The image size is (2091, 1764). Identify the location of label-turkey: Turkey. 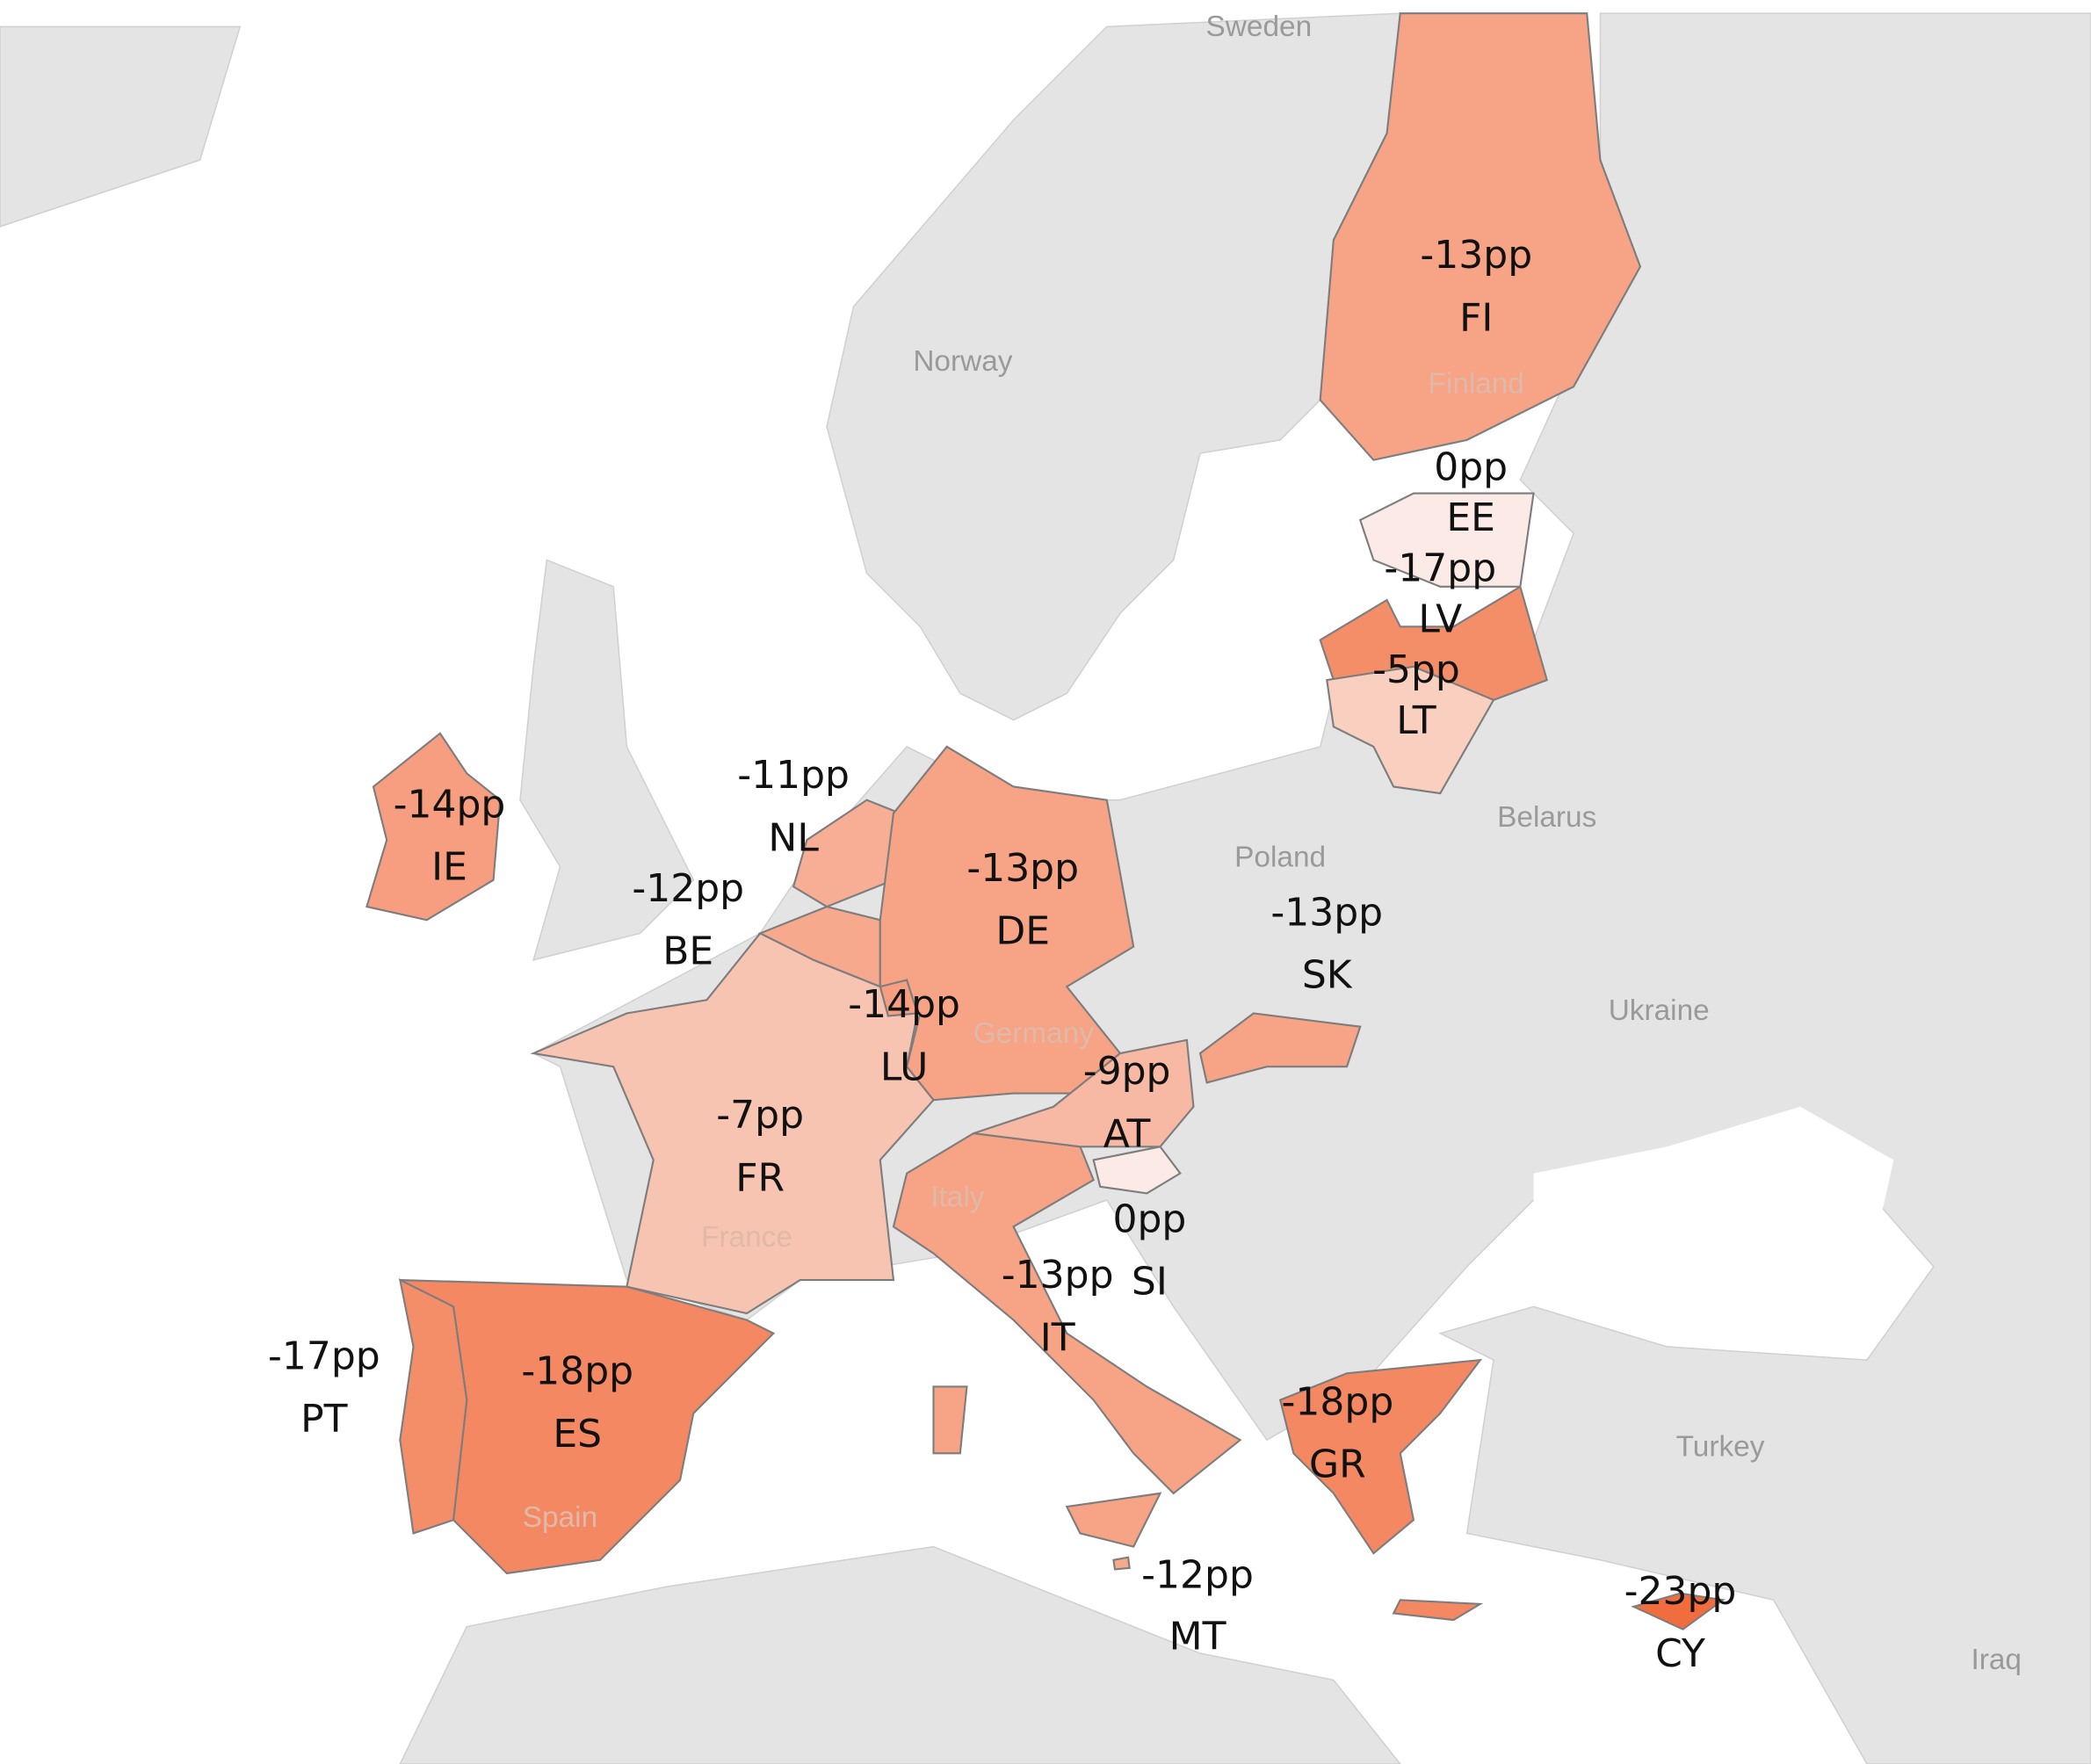
(1720, 1446).